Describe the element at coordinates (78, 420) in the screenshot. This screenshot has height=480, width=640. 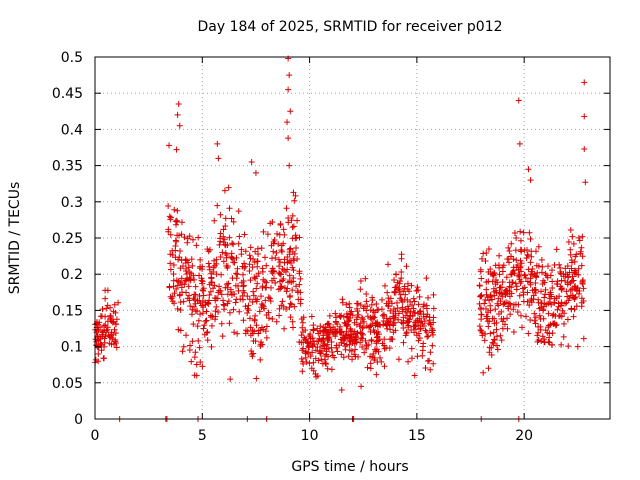
I see `y-tick-label: 0` at that location.